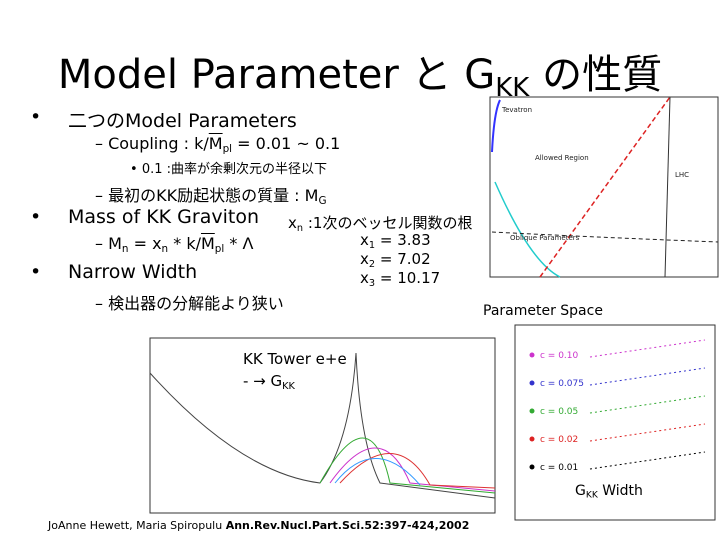 The width and height of the screenshot is (720, 540). I want to click on text: = 3.83, so click(403, 240).